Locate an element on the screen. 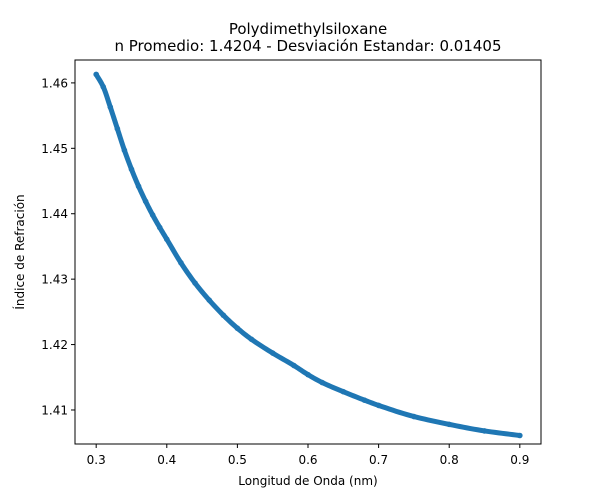 Image resolution: width=600 pixels, height=500 pixels. x-tick-label: 0.8 is located at coordinates (449, 460).